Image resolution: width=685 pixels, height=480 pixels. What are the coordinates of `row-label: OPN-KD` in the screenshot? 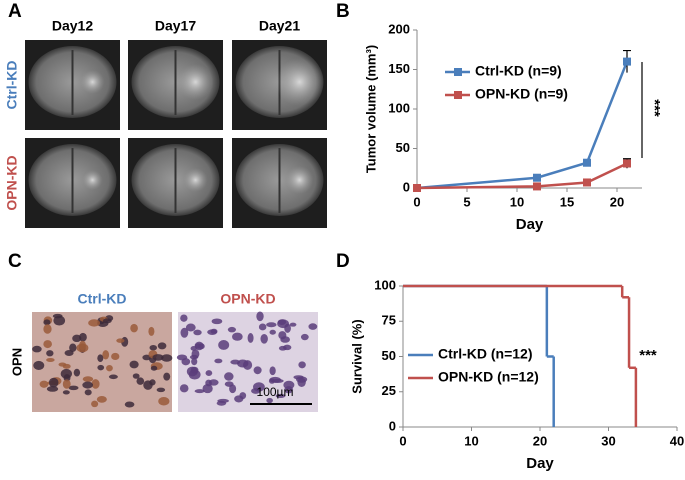 It's located at (12, 182).